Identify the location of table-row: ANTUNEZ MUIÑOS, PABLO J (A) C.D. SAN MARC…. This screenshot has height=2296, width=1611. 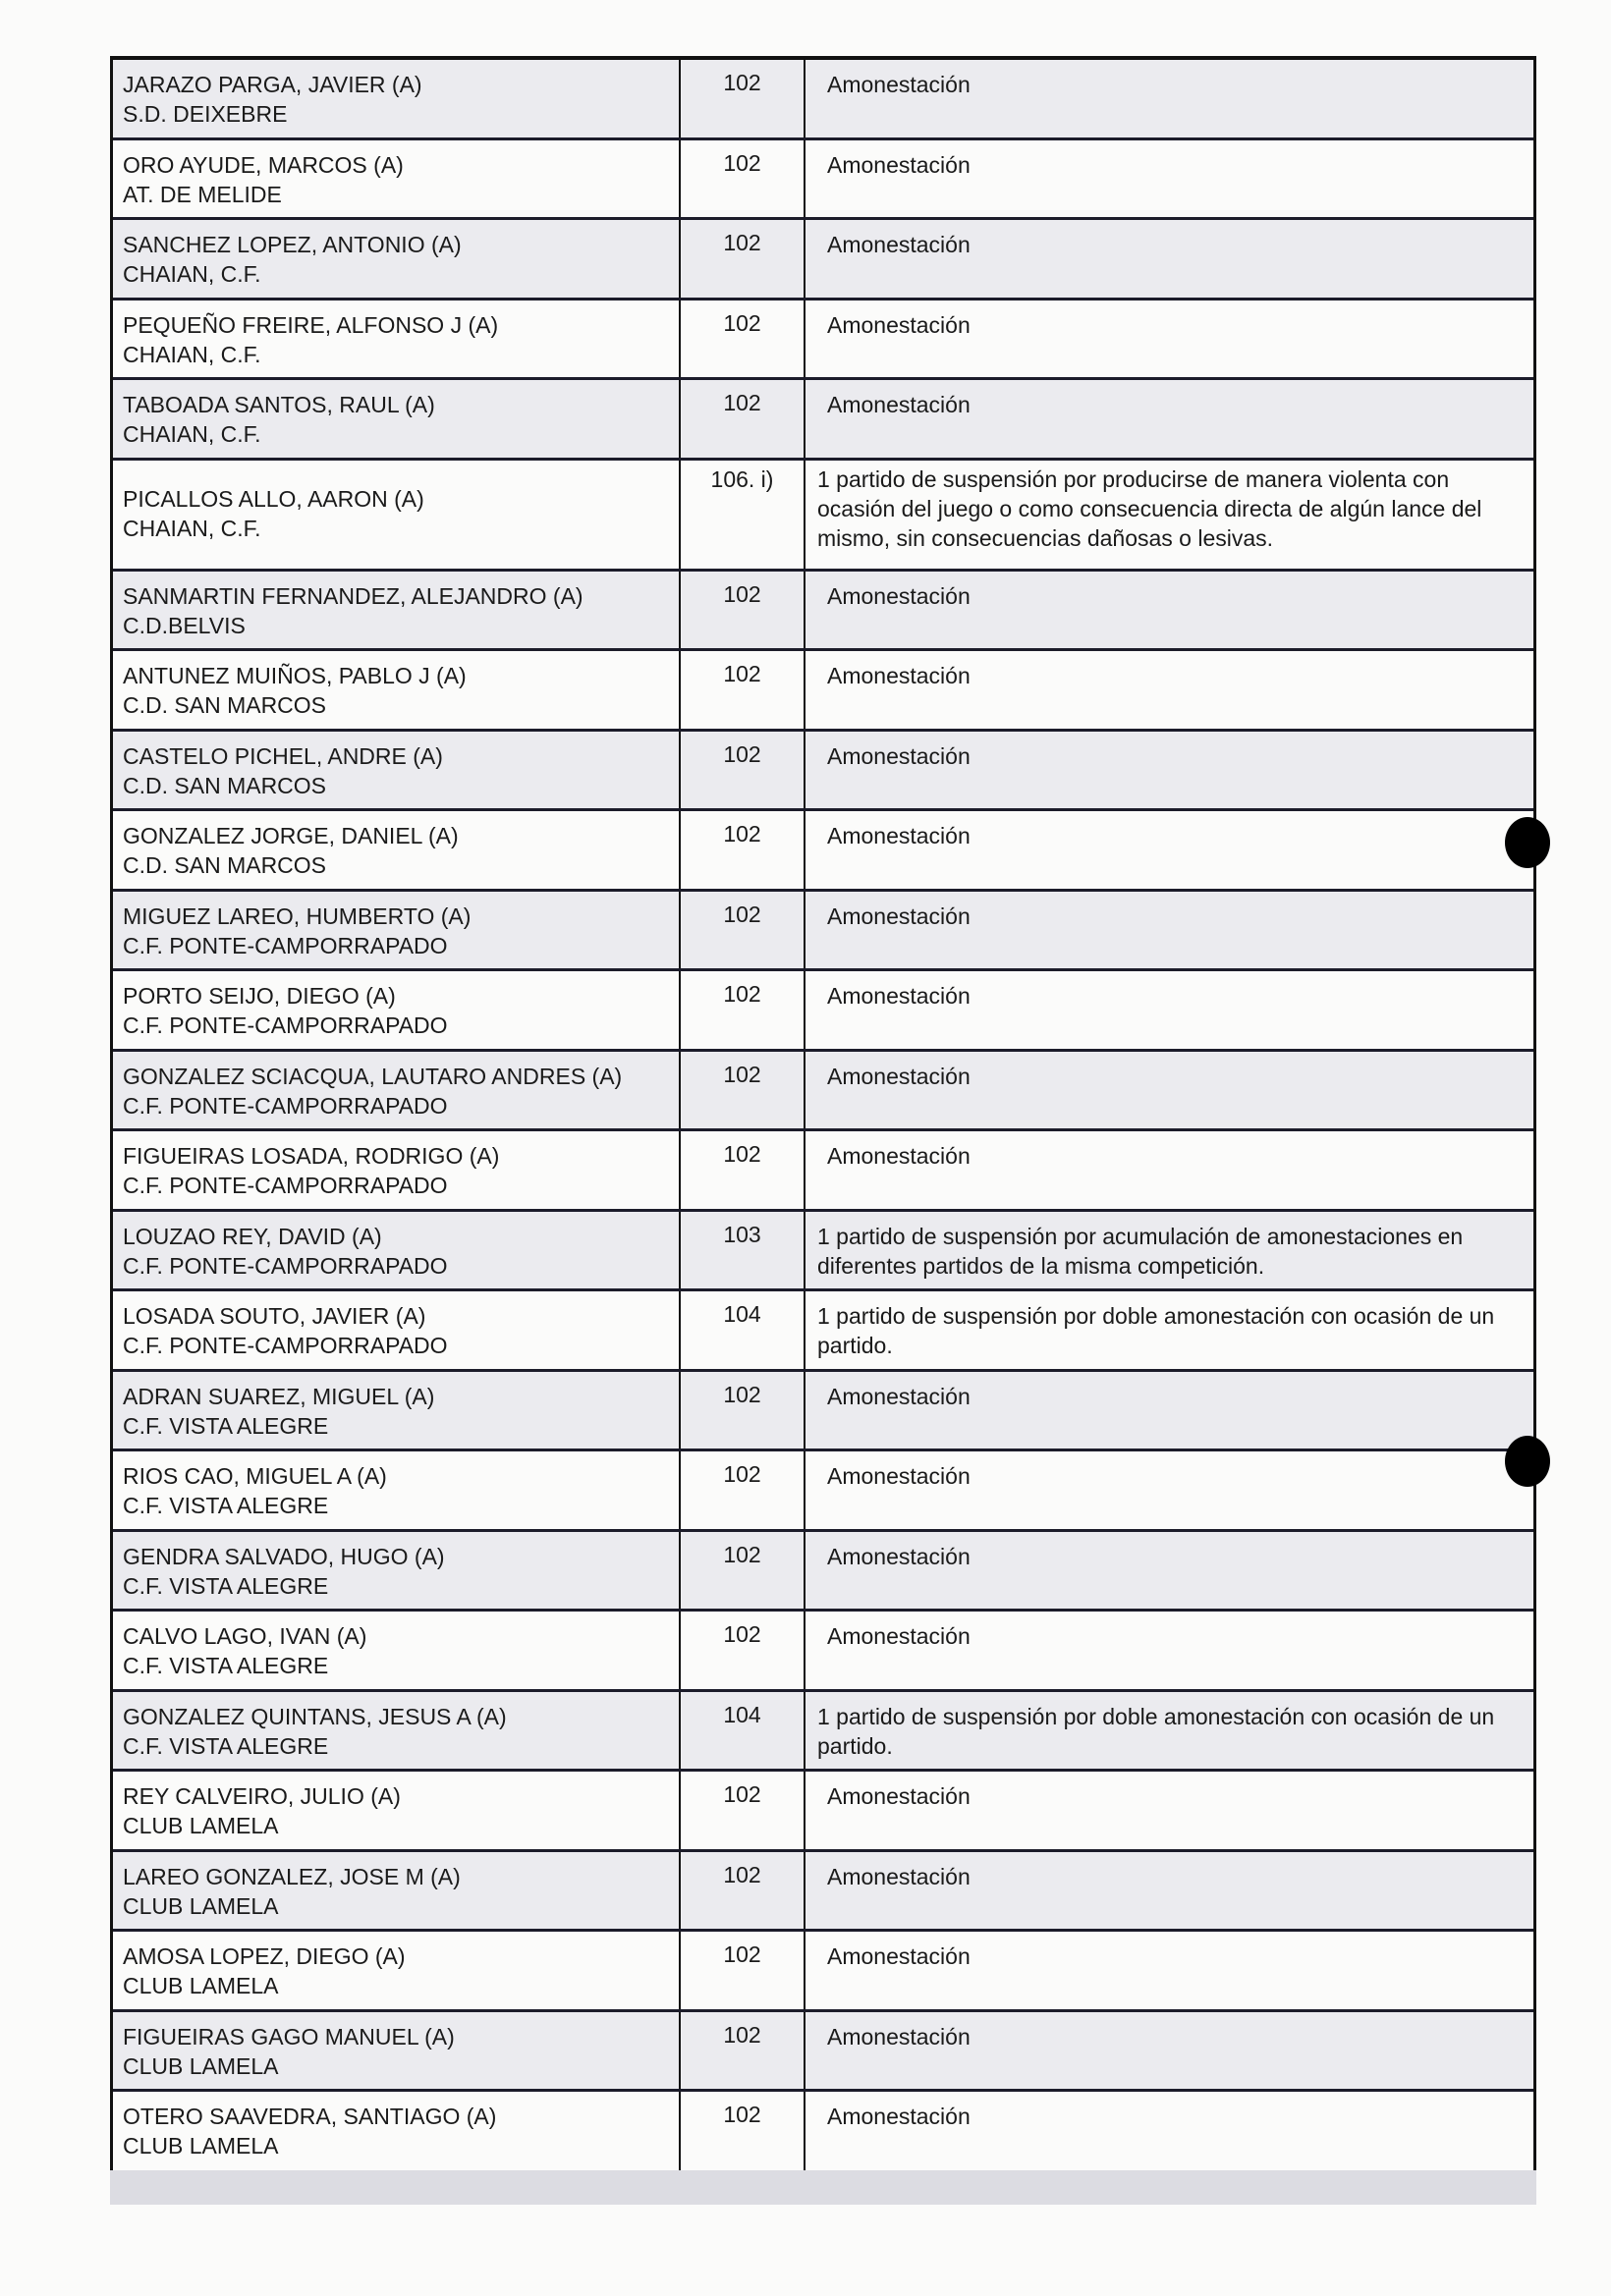
(823, 691).